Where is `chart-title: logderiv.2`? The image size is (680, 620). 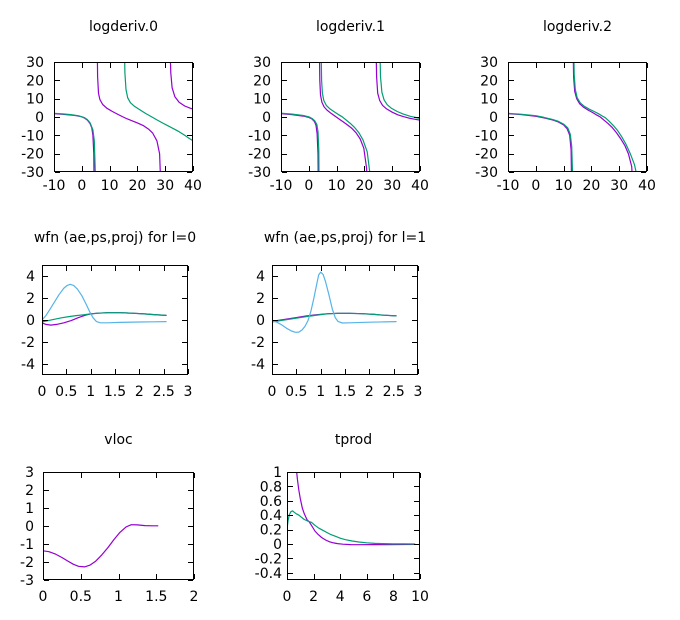
chart-title: logderiv.2 is located at coordinates (577, 27).